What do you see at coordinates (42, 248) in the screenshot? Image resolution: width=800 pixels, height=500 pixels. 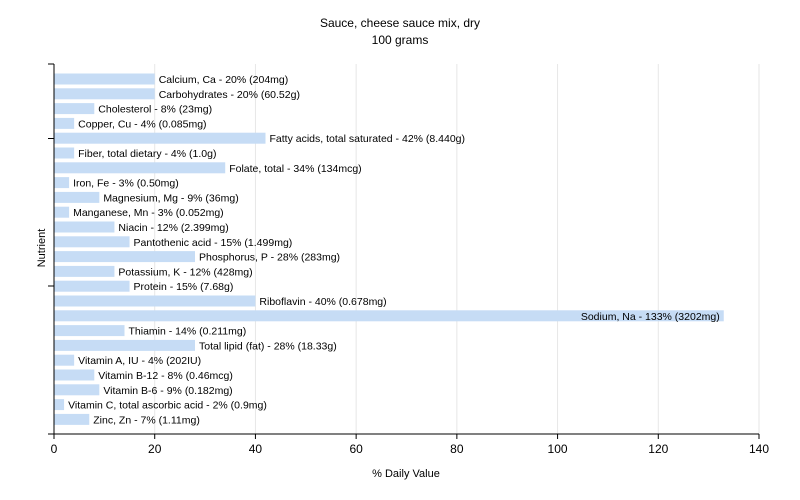 I see `y-axis-title: Nutrient` at bounding box center [42, 248].